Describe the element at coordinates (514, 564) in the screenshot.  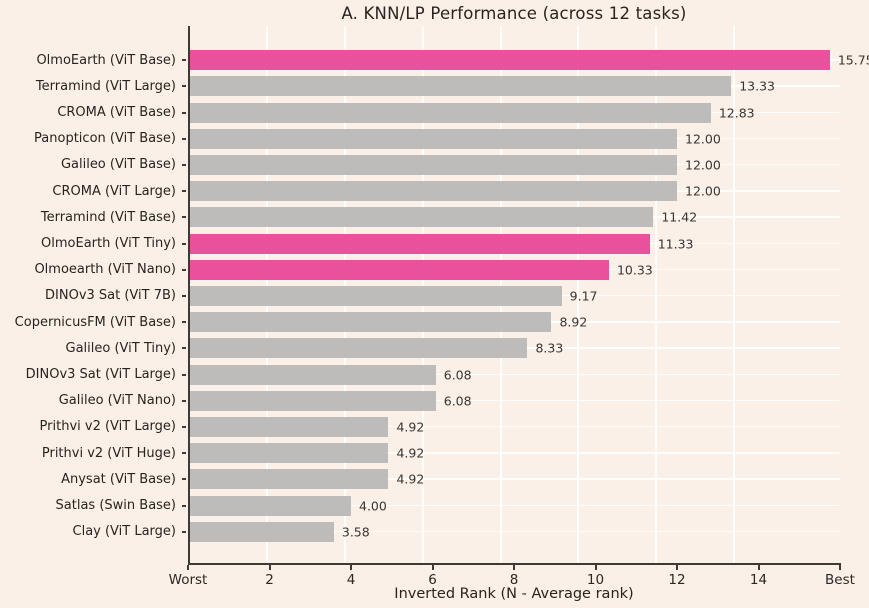
I see `x-axis-spine` at that location.